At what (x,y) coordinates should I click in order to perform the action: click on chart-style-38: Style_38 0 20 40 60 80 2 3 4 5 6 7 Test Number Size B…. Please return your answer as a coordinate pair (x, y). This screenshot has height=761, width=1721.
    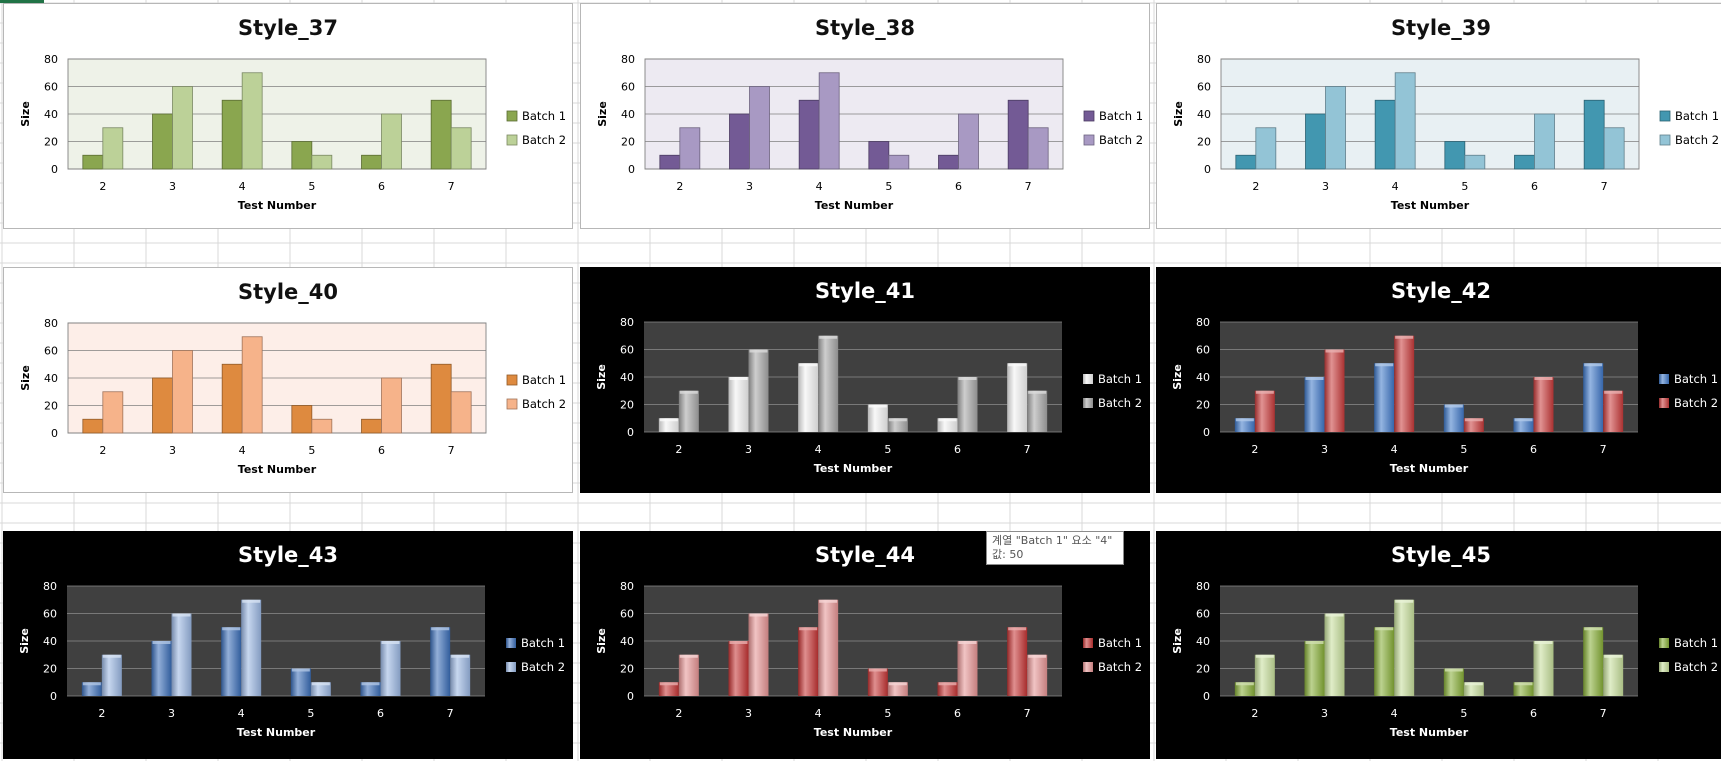
    Looking at the image, I should click on (865, 116).